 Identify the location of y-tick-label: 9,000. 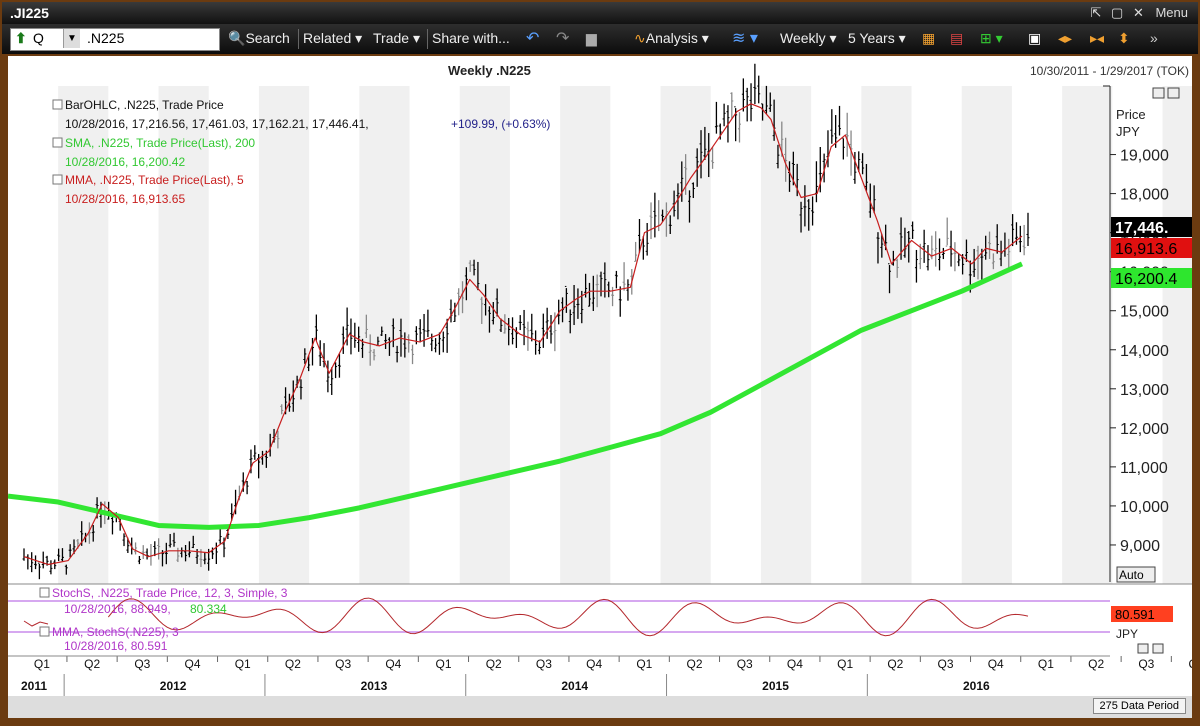
(1140, 546).